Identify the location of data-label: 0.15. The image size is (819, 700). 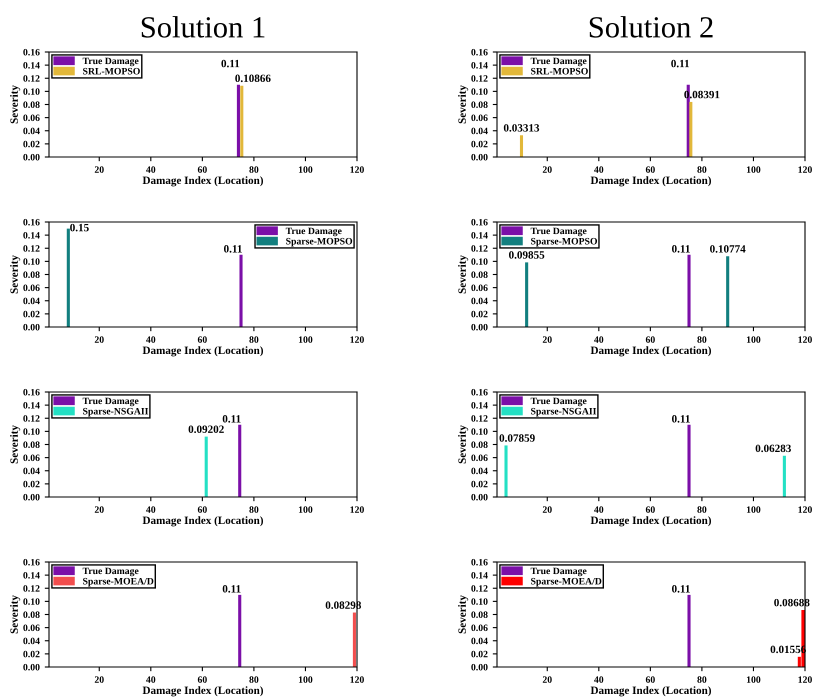
(79, 228).